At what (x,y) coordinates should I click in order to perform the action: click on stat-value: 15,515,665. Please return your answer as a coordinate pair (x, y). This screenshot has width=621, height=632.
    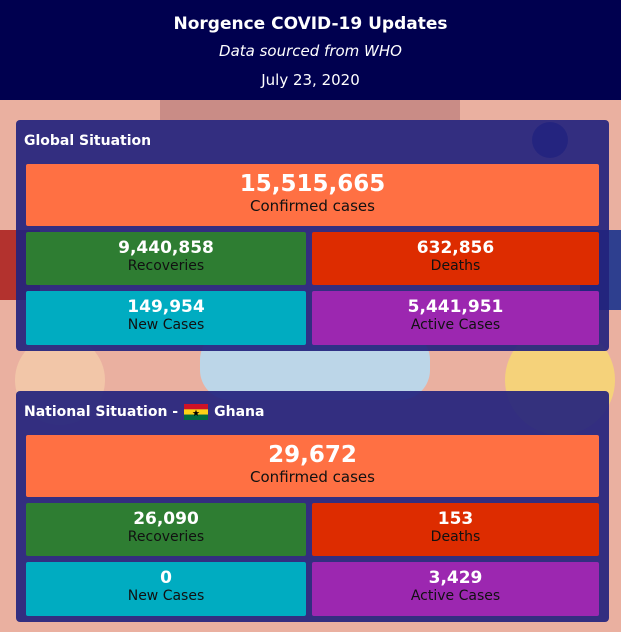
    Looking at the image, I should click on (312, 184).